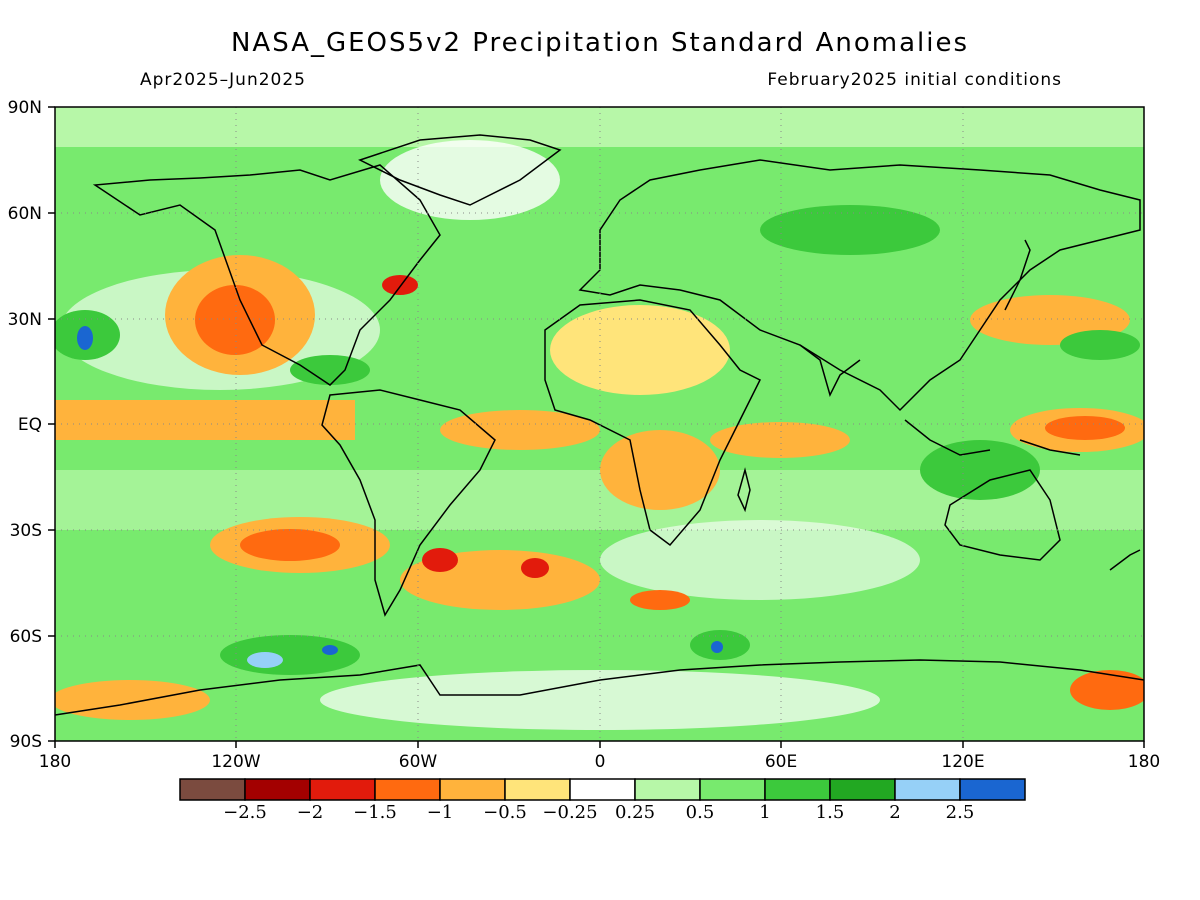 Image resolution: width=1200 pixels, height=900 pixels. Describe the element at coordinates (781, 762) in the screenshot. I see `lon-label: 60E` at that location.